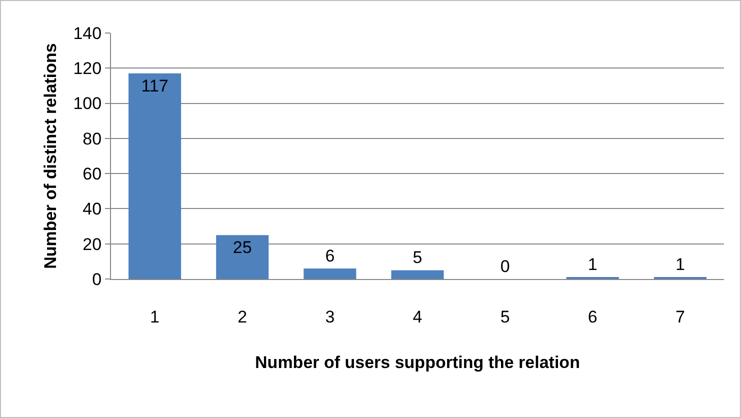  I want to click on data-label: 5, so click(417, 258).